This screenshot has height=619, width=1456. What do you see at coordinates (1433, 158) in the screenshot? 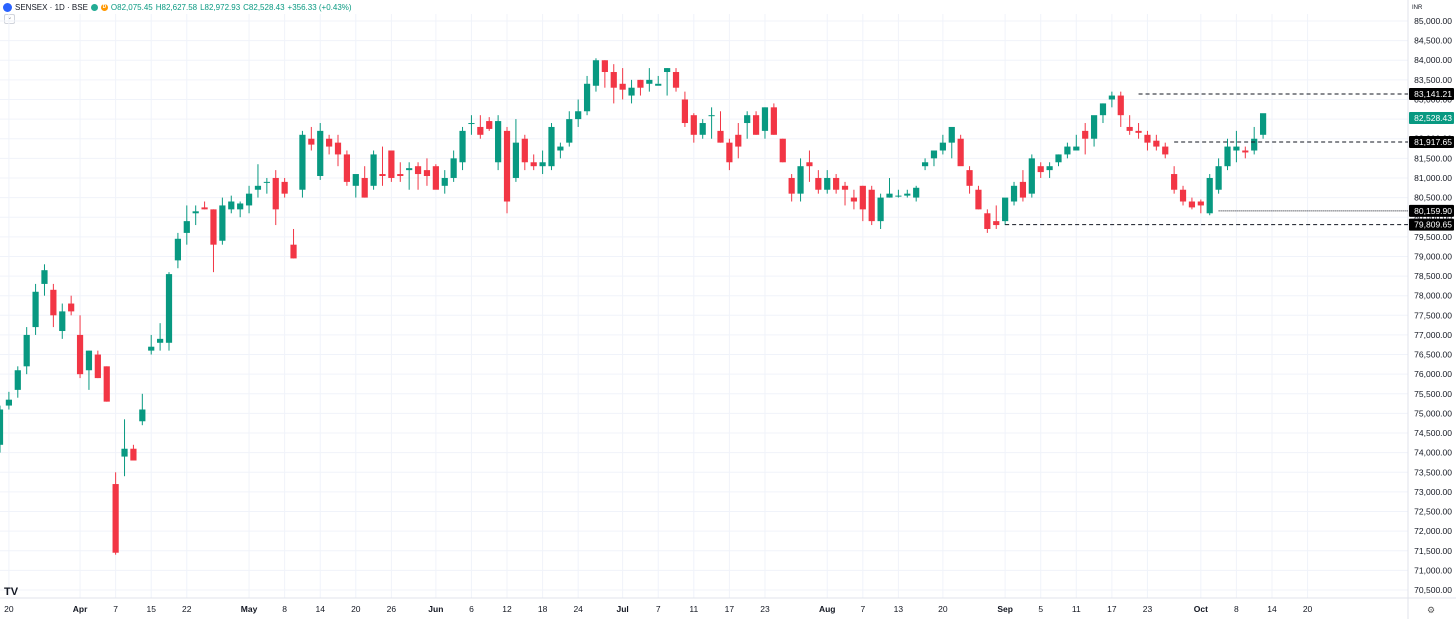
I see `y-tick-label: 81,500.00` at bounding box center [1433, 158].